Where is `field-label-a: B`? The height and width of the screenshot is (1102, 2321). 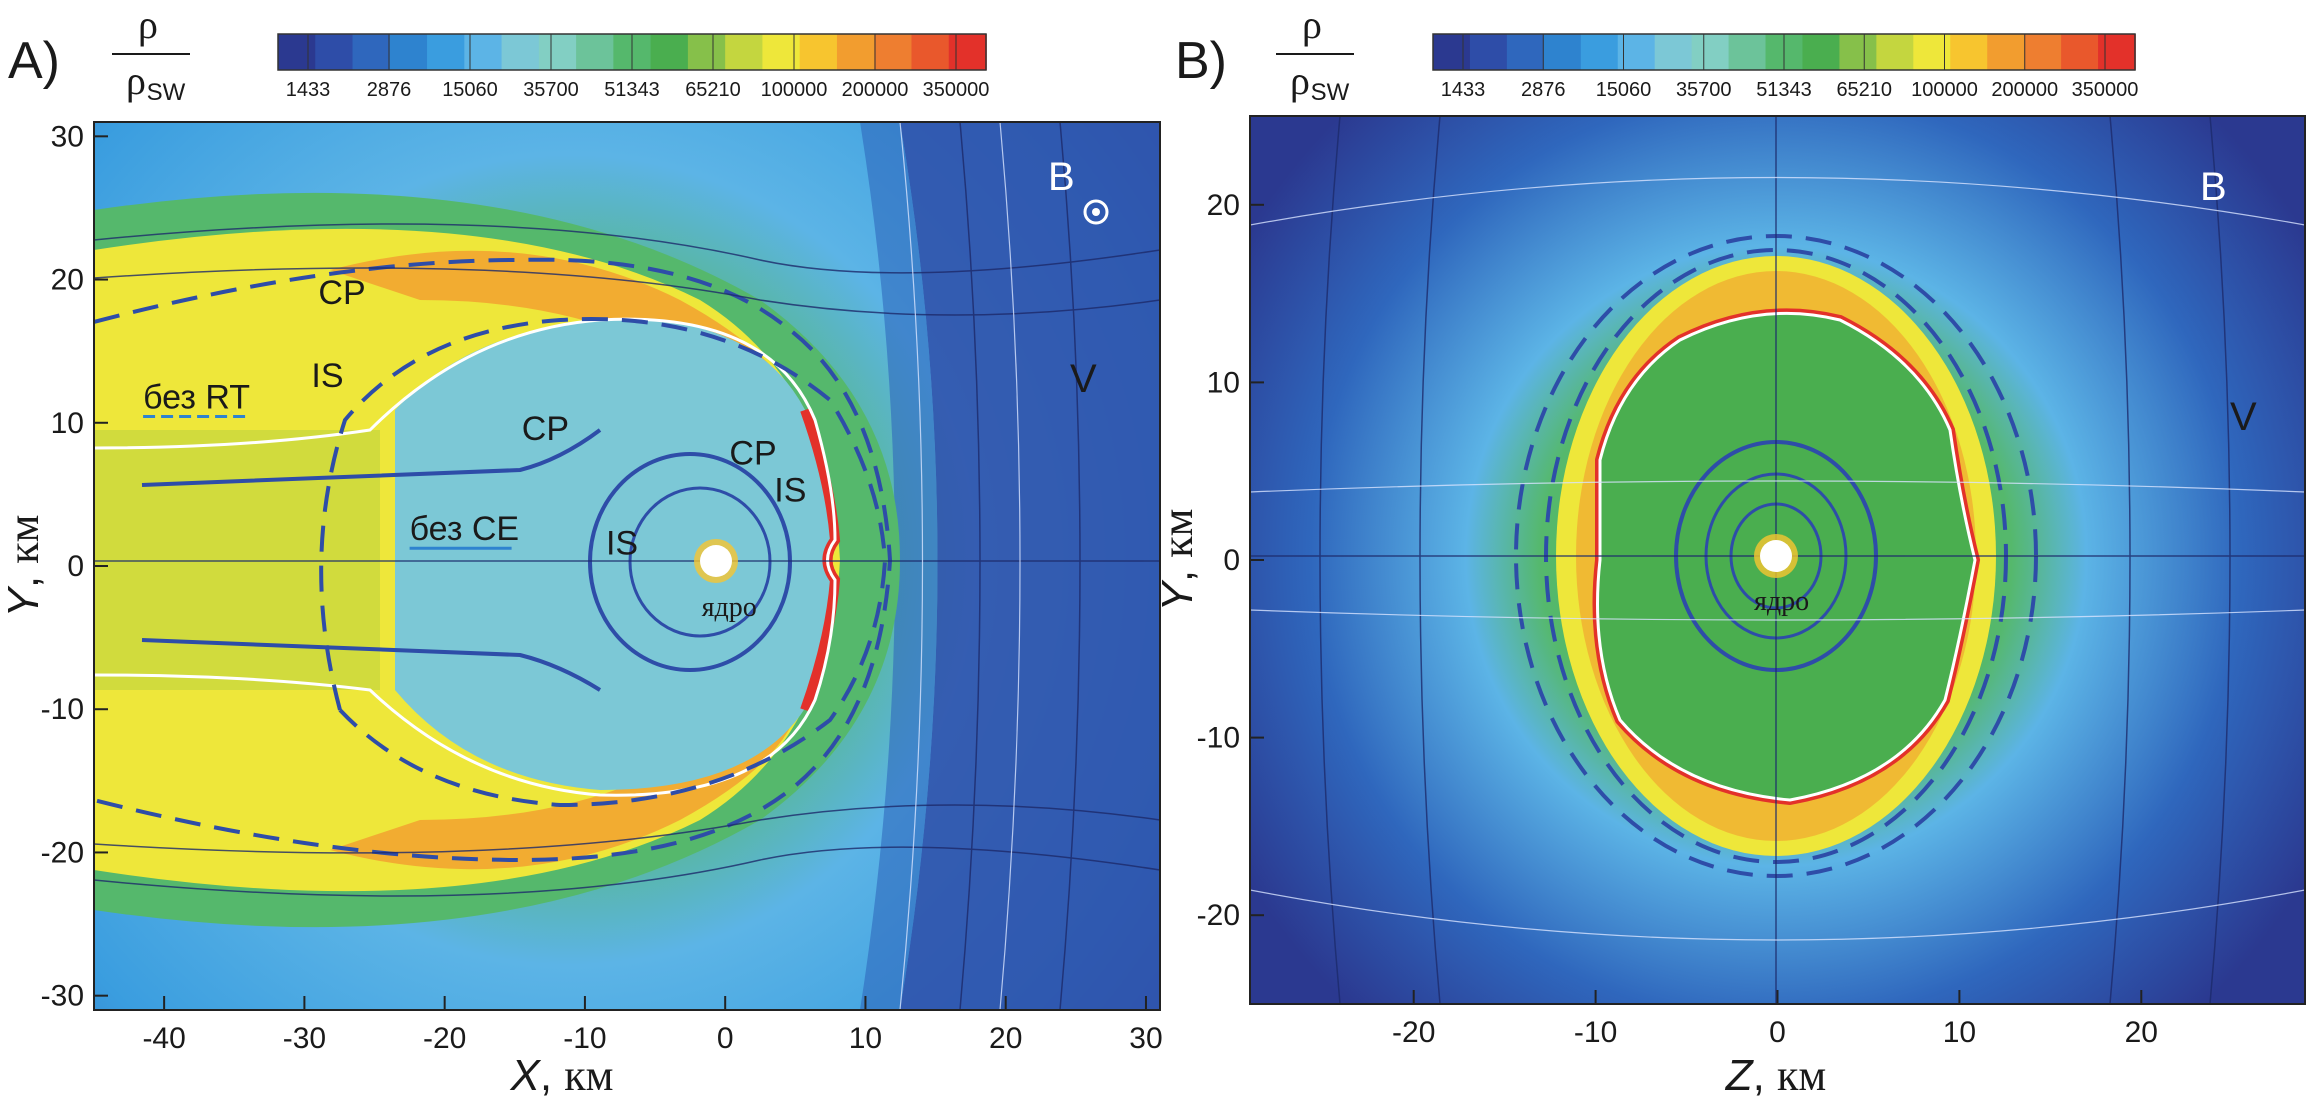
field-label-a: B is located at coordinates (1061, 177).